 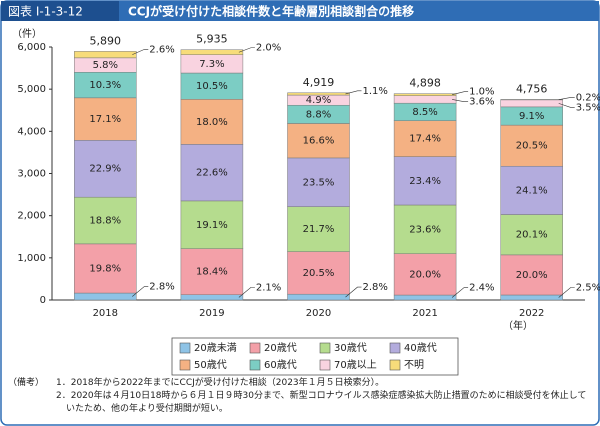 What do you see at coordinates (280, 365) in the screenshot?
I see `legend-label: 60歳代` at bounding box center [280, 365].